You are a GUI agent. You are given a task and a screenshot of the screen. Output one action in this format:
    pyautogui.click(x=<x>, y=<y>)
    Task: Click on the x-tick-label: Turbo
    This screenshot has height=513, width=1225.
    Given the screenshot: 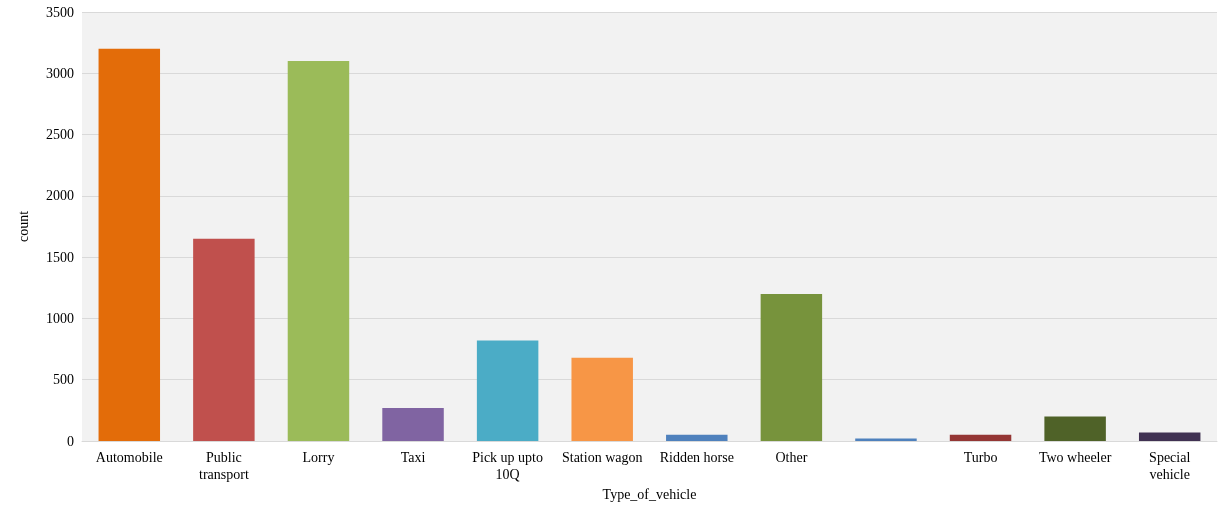 What is the action you would take?
    pyautogui.click(x=980, y=457)
    